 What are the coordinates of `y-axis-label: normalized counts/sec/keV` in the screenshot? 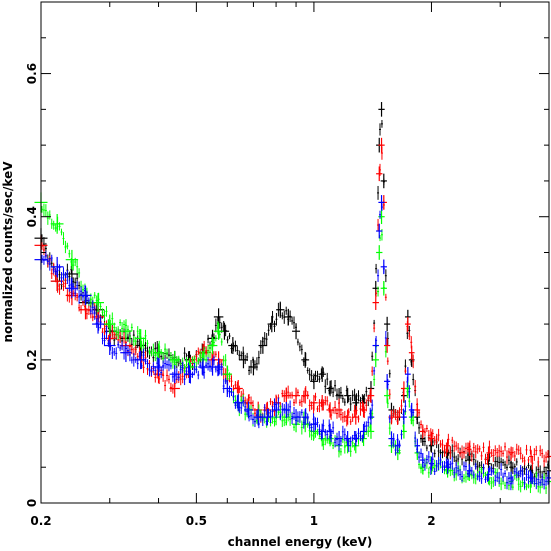 It's located at (8, 252).